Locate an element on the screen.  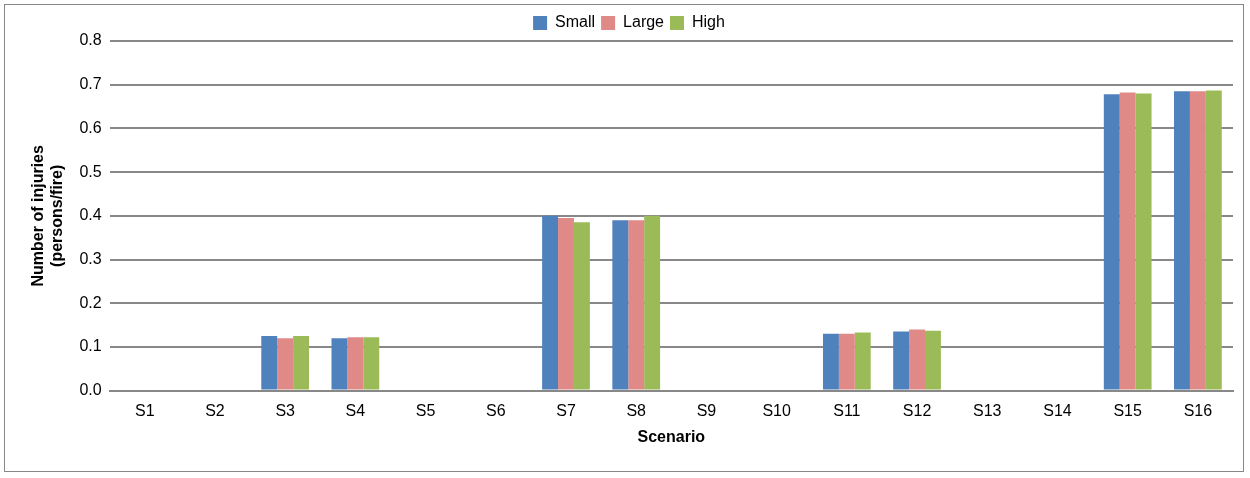
x-tick-label: S5 is located at coordinates (425, 410).